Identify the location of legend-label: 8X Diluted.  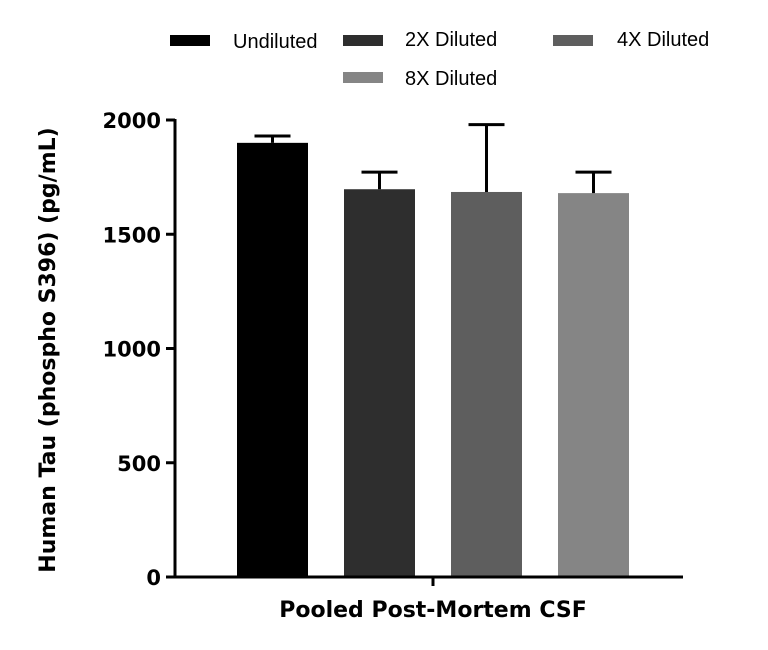
(451, 79).